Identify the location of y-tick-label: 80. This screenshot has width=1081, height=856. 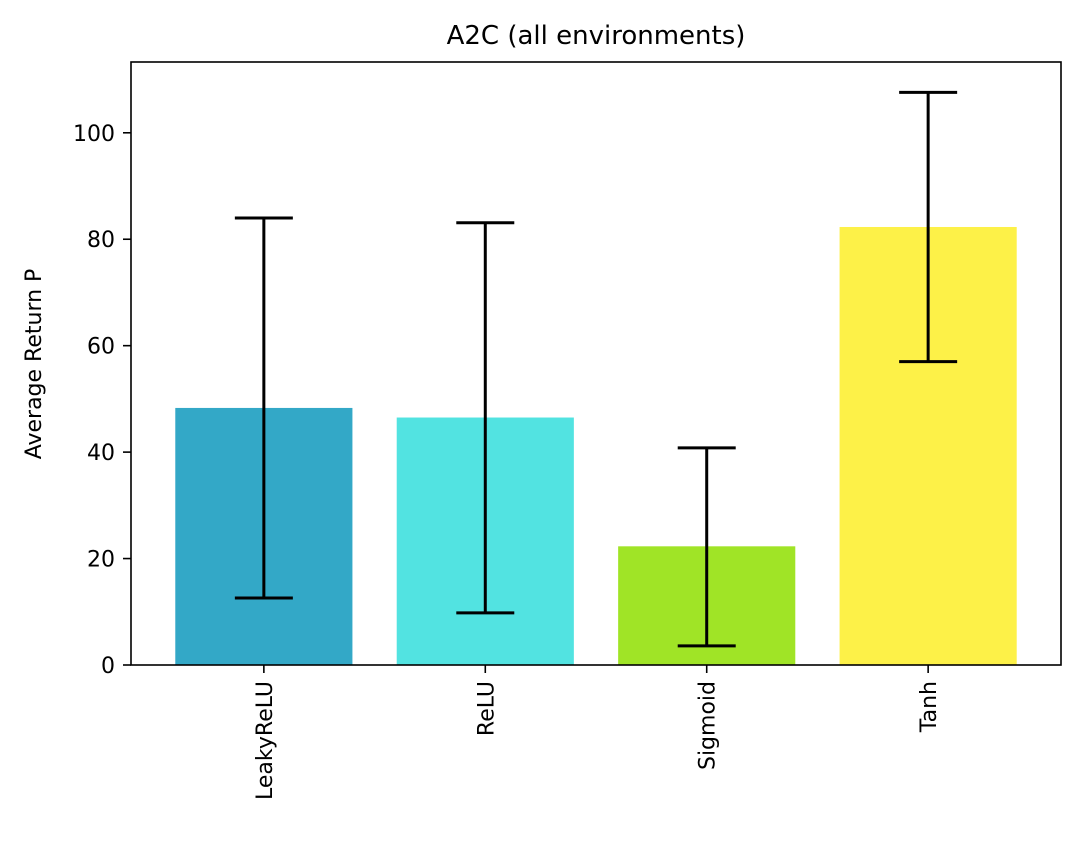
(101, 240).